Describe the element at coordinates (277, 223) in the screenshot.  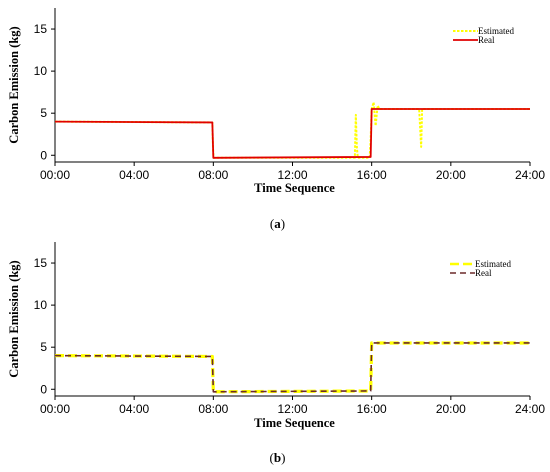
I see `panel-caption: (a)` at that location.